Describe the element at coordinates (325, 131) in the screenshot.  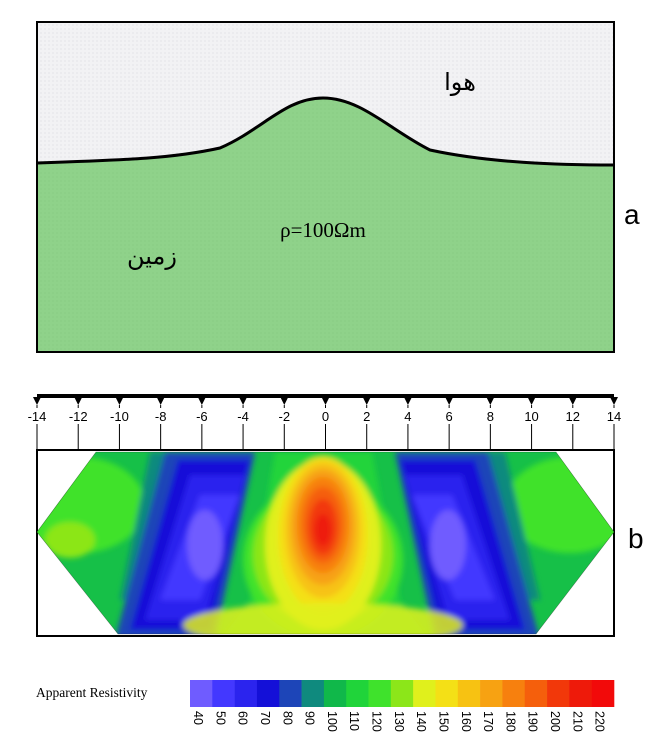
I see `topography-line` at that location.